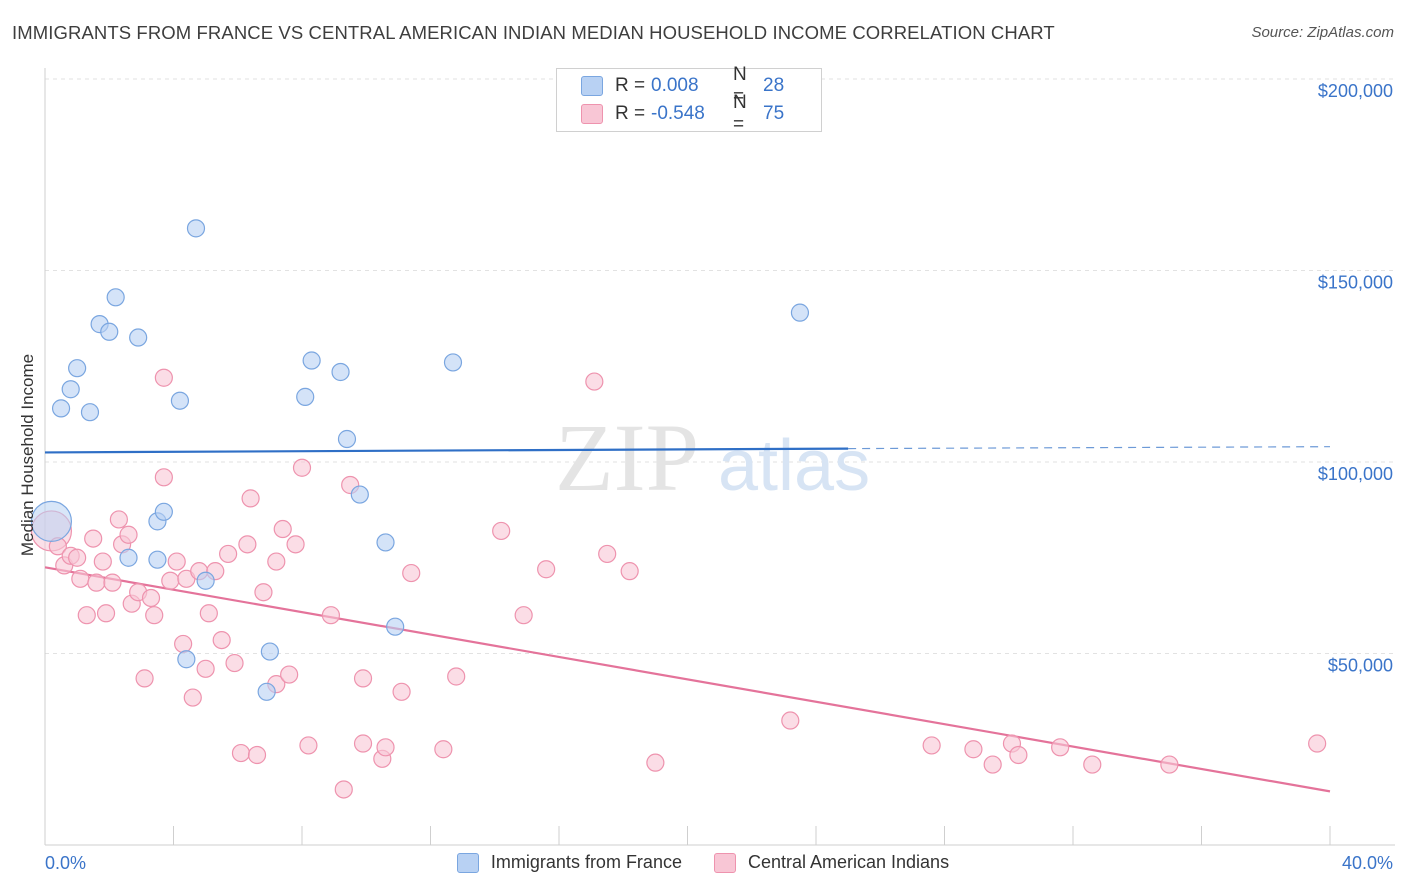 The height and width of the screenshot is (892, 1406). I want to click on legend-row-france: R = 0.008 N = 28, so click(683, 85).